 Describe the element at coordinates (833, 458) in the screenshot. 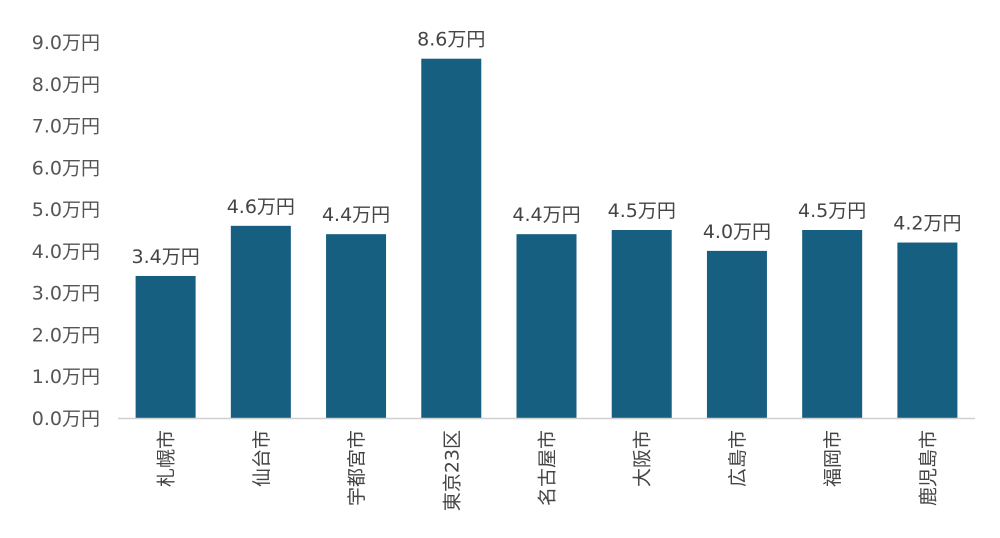

I see `category-label: 福岡市` at that location.